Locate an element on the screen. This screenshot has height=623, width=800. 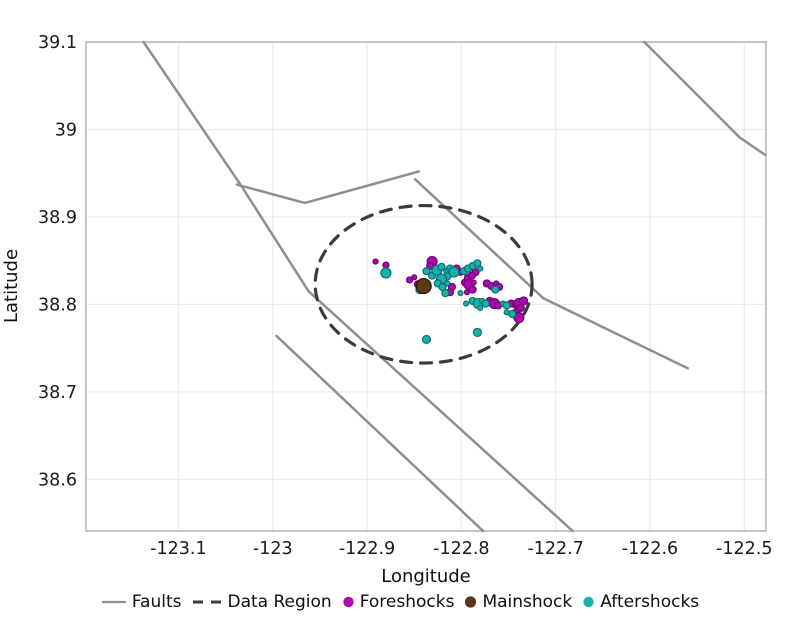
x-tick-label: -123 is located at coordinates (273, 549).